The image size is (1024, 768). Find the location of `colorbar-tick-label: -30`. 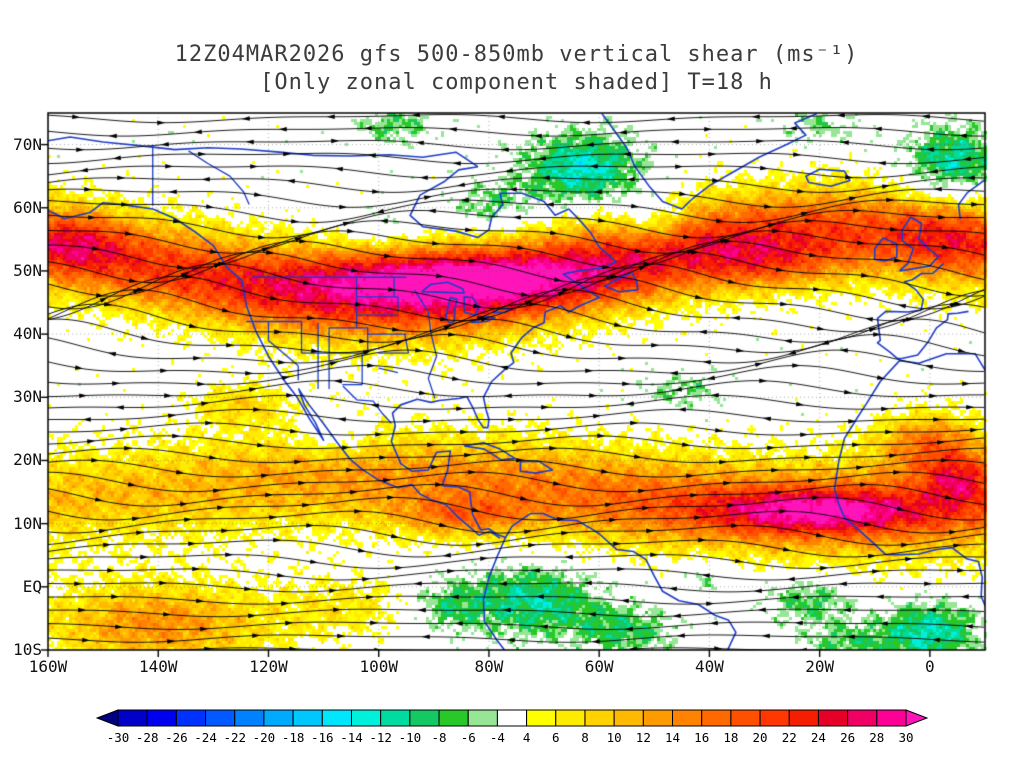

colorbar-tick-label: -30 is located at coordinates (118, 737).